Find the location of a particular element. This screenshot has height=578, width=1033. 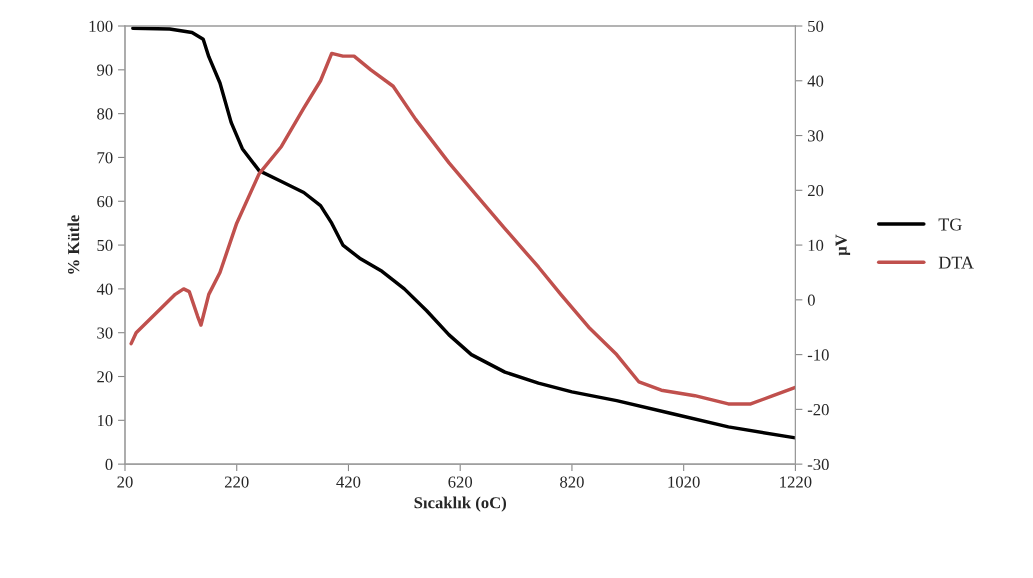

x-tick-label: 20 is located at coordinates (125, 482).